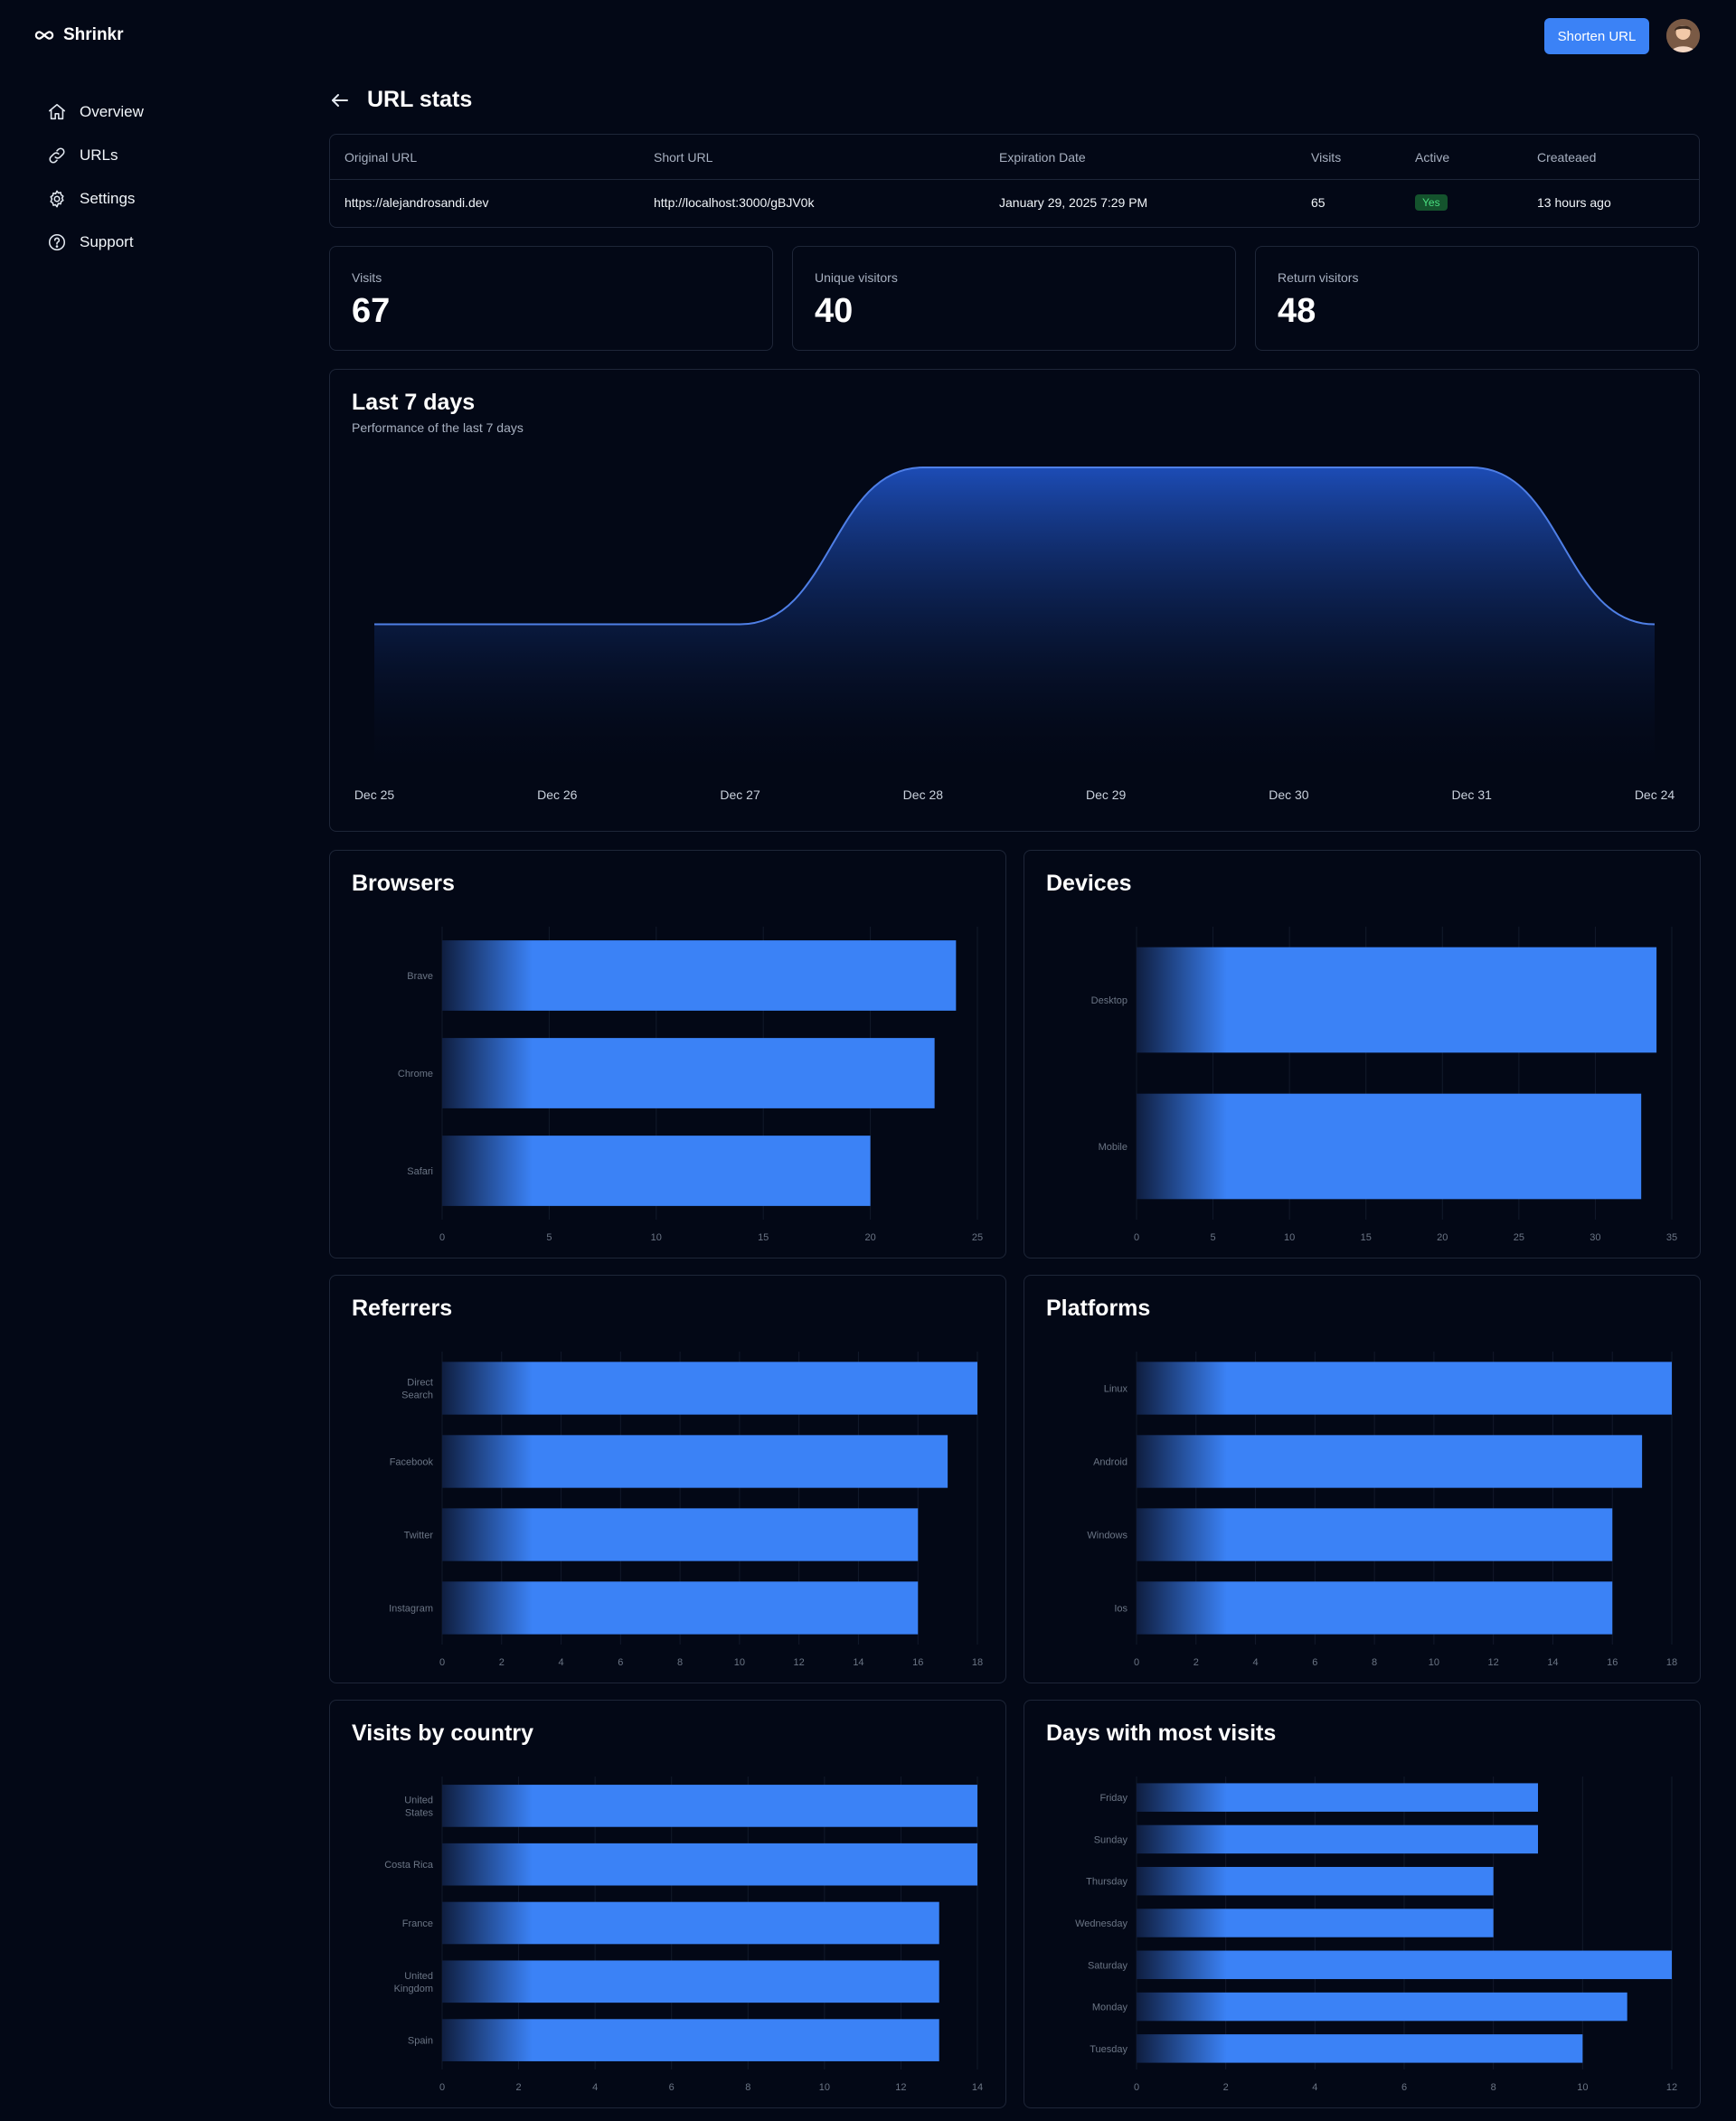 Image resolution: width=1736 pixels, height=2121 pixels. Describe the element at coordinates (420, 1383) in the screenshot. I see `y-tick-label: Direct` at that location.